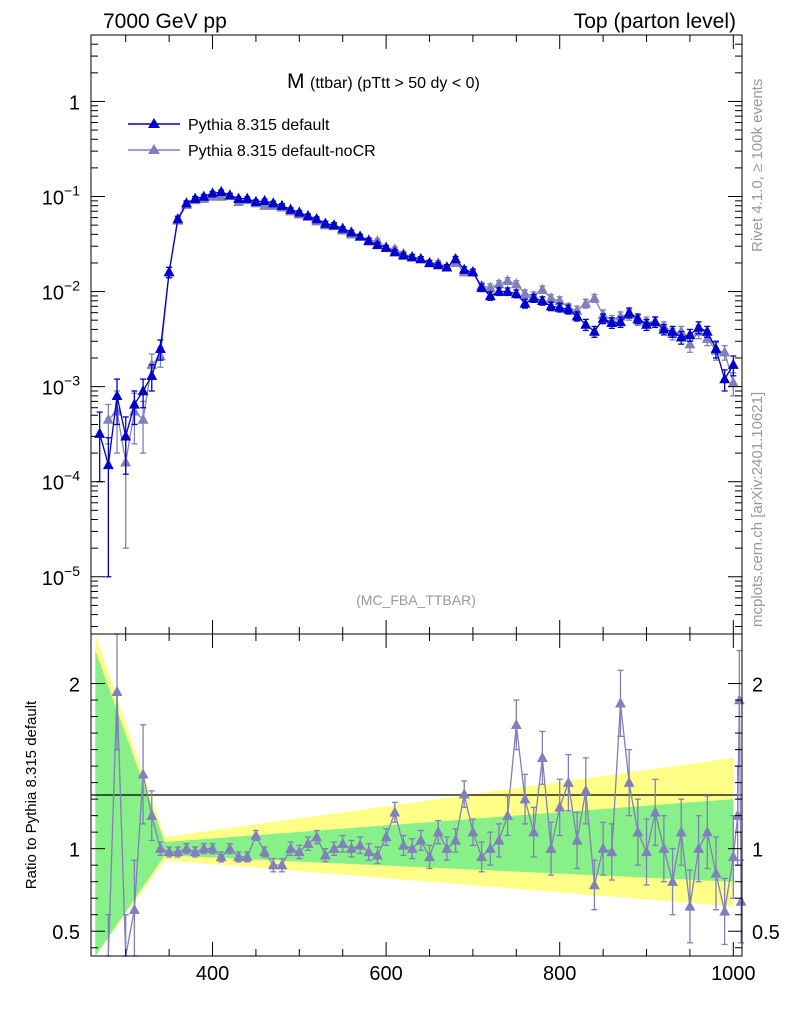 The width and height of the screenshot is (786, 1024). Describe the element at coordinates (296, 81) in the screenshot. I see `plot-title-main: M` at that location.